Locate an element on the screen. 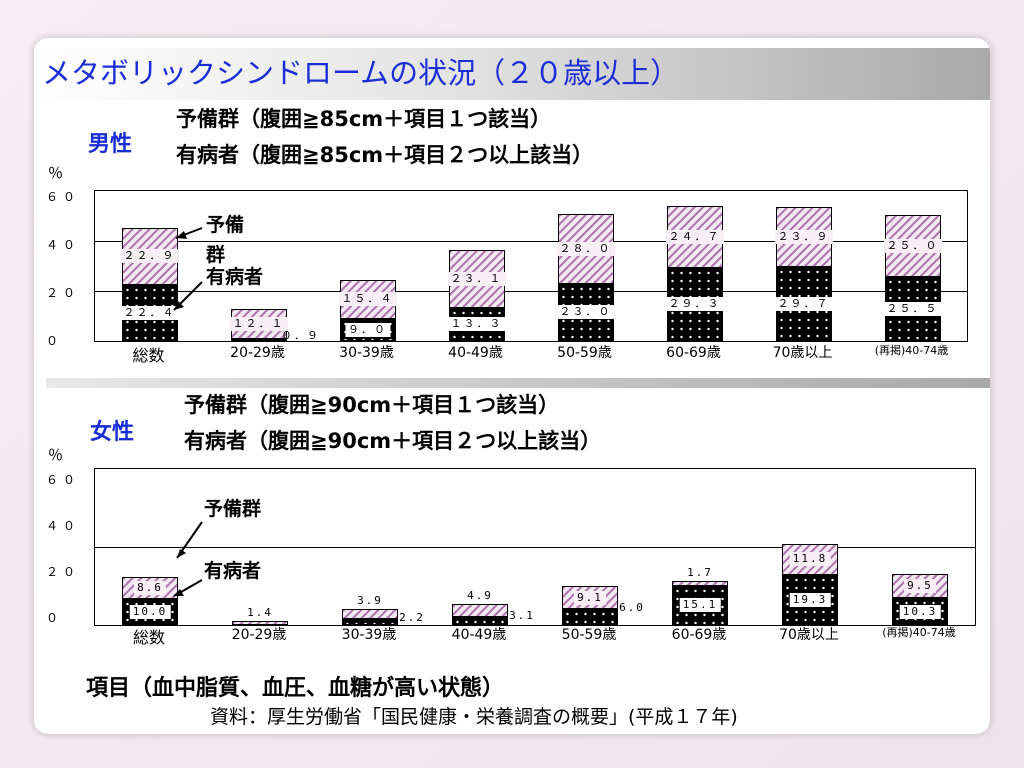 This screenshot has height=768, width=1024. slide-title: メタボリックシンドロームの状況（２０歳以上） is located at coordinates (361, 73).